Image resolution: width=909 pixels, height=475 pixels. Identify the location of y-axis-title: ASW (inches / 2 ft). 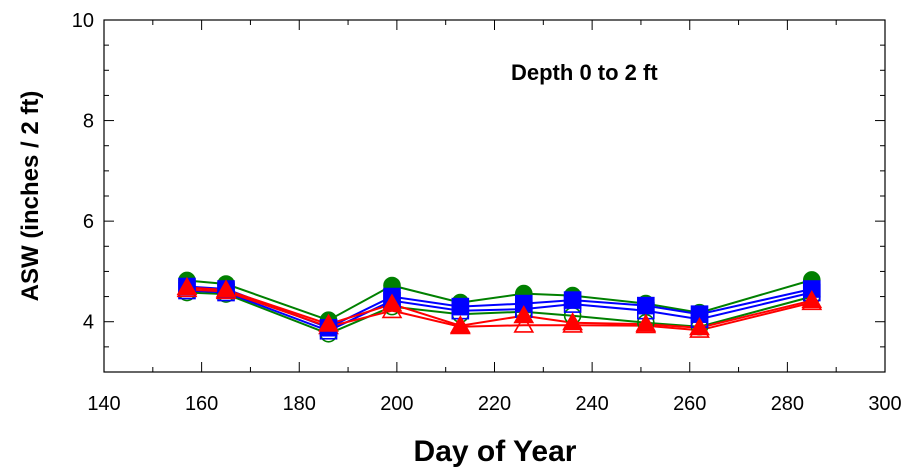
(30, 196).